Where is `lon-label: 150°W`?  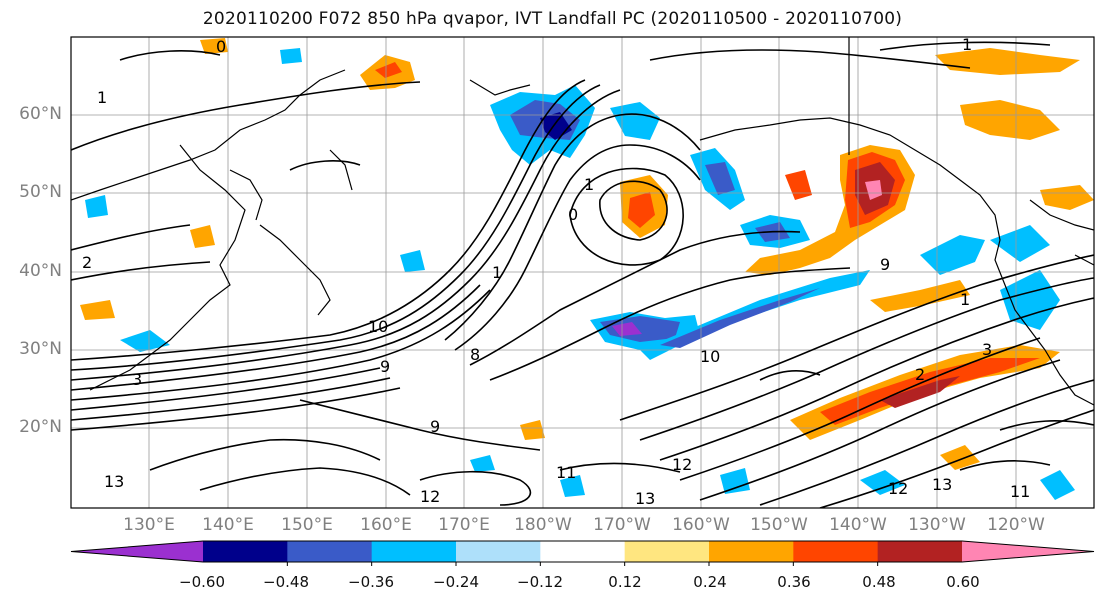
lon-label: 150°W is located at coordinates (779, 525).